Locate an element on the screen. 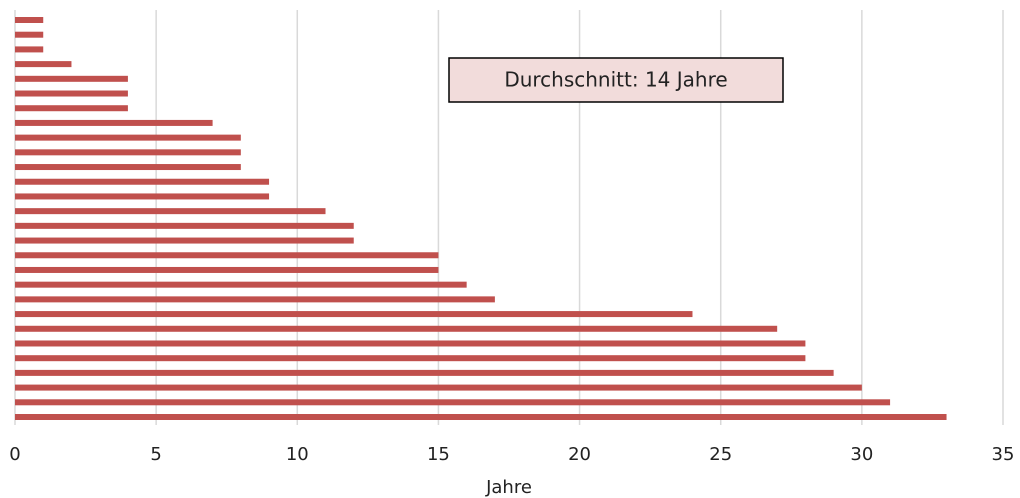 Image resolution: width=1020 pixels, height=498 pixels. x-tick-label: 35 is located at coordinates (1003, 454).